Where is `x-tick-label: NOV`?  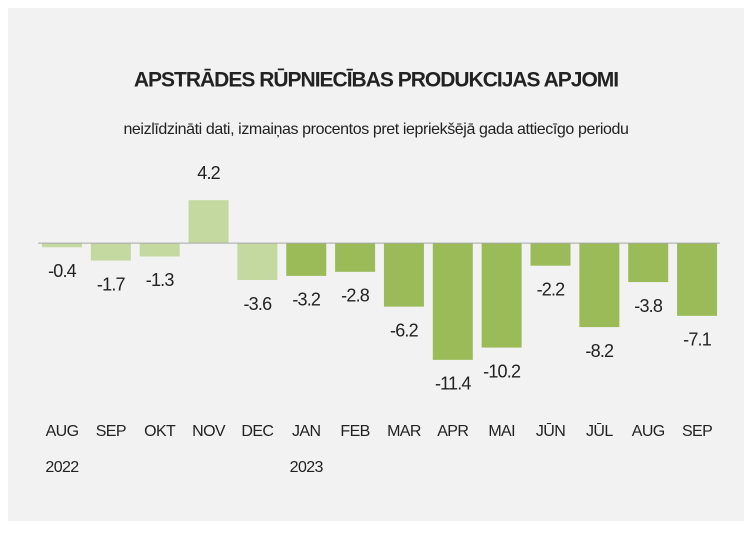
x-tick-label: NOV is located at coordinates (209, 431).